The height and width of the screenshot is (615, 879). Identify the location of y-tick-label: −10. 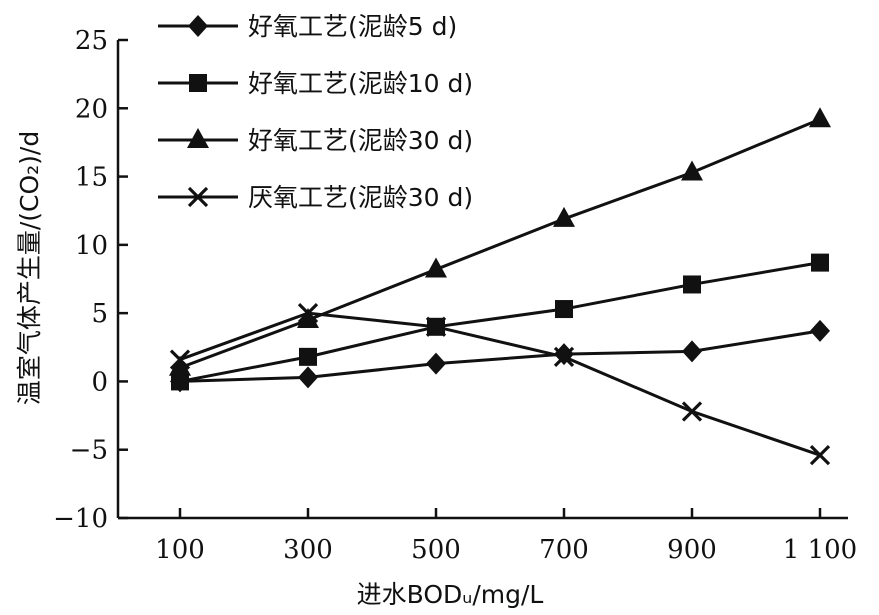
(80, 519).